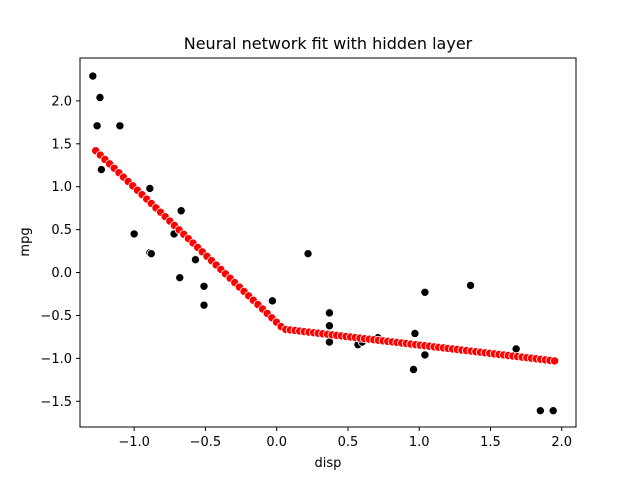 The height and width of the screenshot is (480, 640). What do you see at coordinates (348, 442) in the screenshot?
I see `x-tick-label: 0.5` at bounding box center [348, 442].